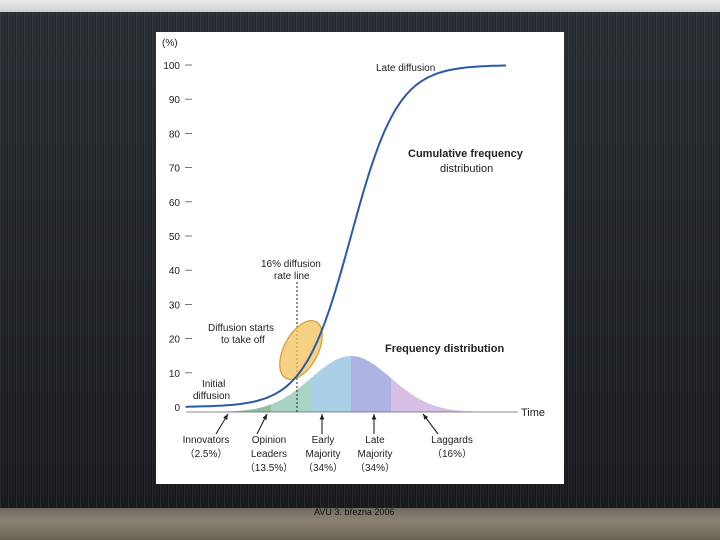 The height and width of the screenshot is (540, 720). What do you see at coordinates (452, 440) in the screenshot?
I see `category-label: Laggards` at bounding box center [452, 440].